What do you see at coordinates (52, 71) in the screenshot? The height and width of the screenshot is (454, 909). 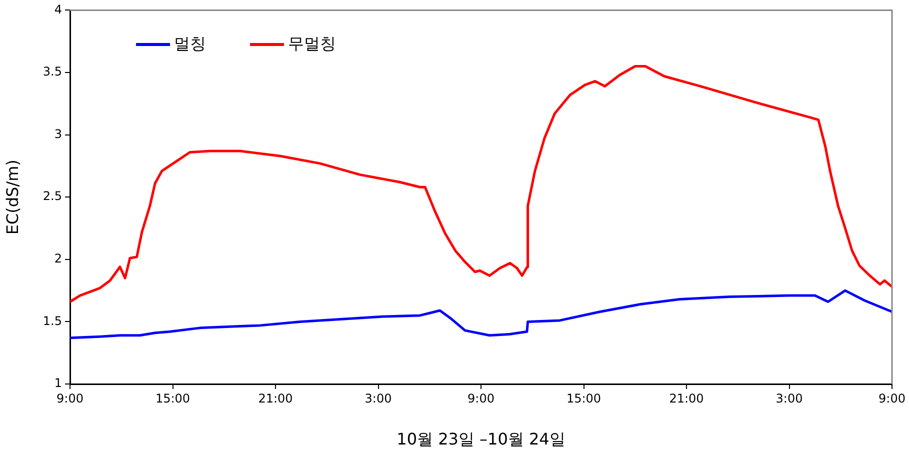 I see `y-tick-label: 3.5` at bounding box center [52, 71].